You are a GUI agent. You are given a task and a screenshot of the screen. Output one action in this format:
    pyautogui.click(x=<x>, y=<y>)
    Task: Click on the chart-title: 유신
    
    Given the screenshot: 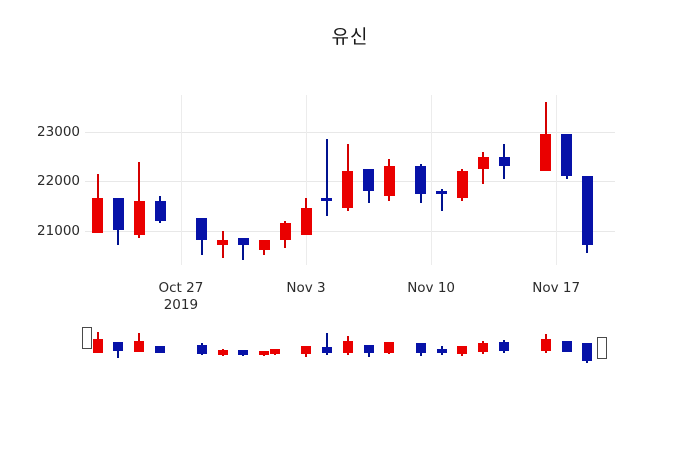 What is the action you would take?
    pyautogui.click(x=350, y=37)
    